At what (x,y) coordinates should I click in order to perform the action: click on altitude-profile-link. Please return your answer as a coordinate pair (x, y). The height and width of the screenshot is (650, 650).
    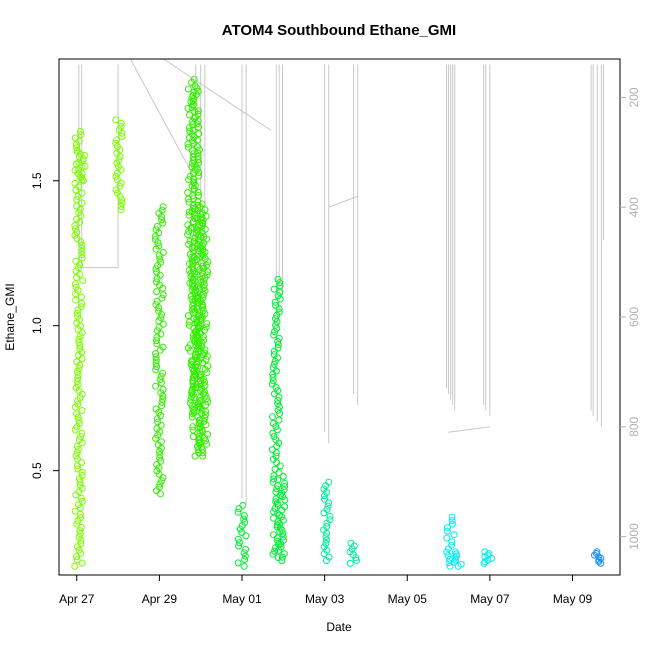
    Looking at the image, I should click on (217, 94).